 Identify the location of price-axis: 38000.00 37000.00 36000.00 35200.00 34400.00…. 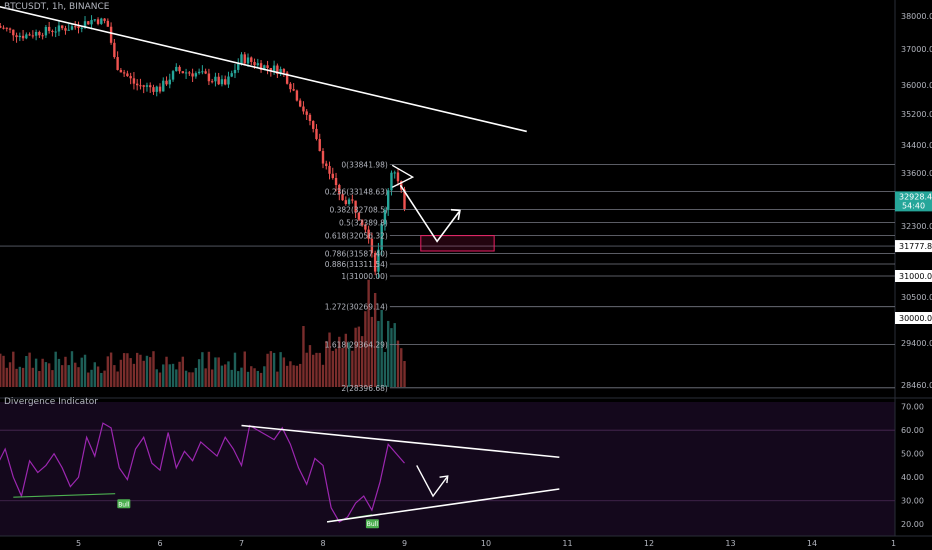
(913, 201).